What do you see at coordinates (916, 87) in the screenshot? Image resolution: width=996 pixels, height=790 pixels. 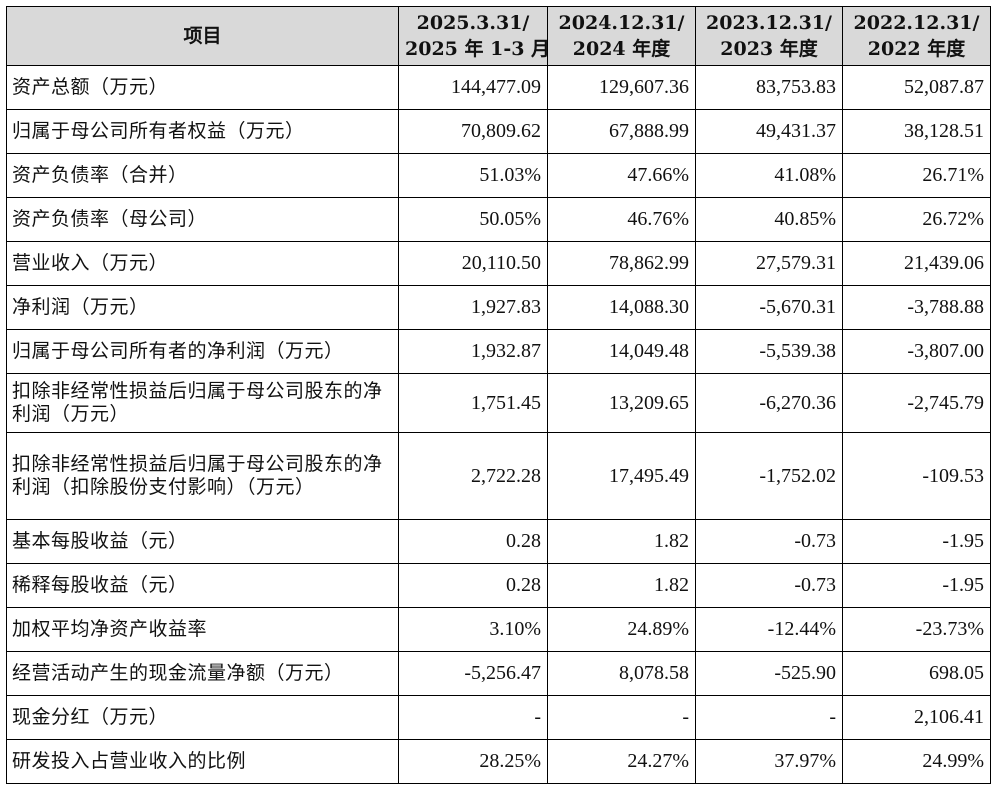 I see `cell-value: 52,087.87` at bounding box center [916, 87].